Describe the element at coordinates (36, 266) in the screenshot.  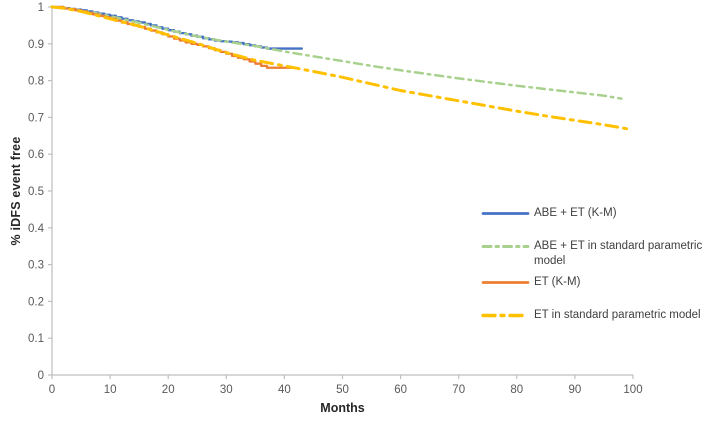
I see `y-tick-label: 0.3` at that location.